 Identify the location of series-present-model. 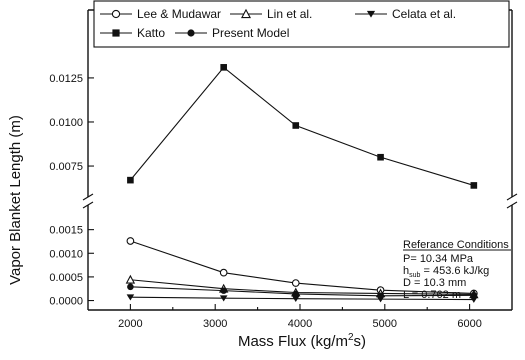
(302, 291).